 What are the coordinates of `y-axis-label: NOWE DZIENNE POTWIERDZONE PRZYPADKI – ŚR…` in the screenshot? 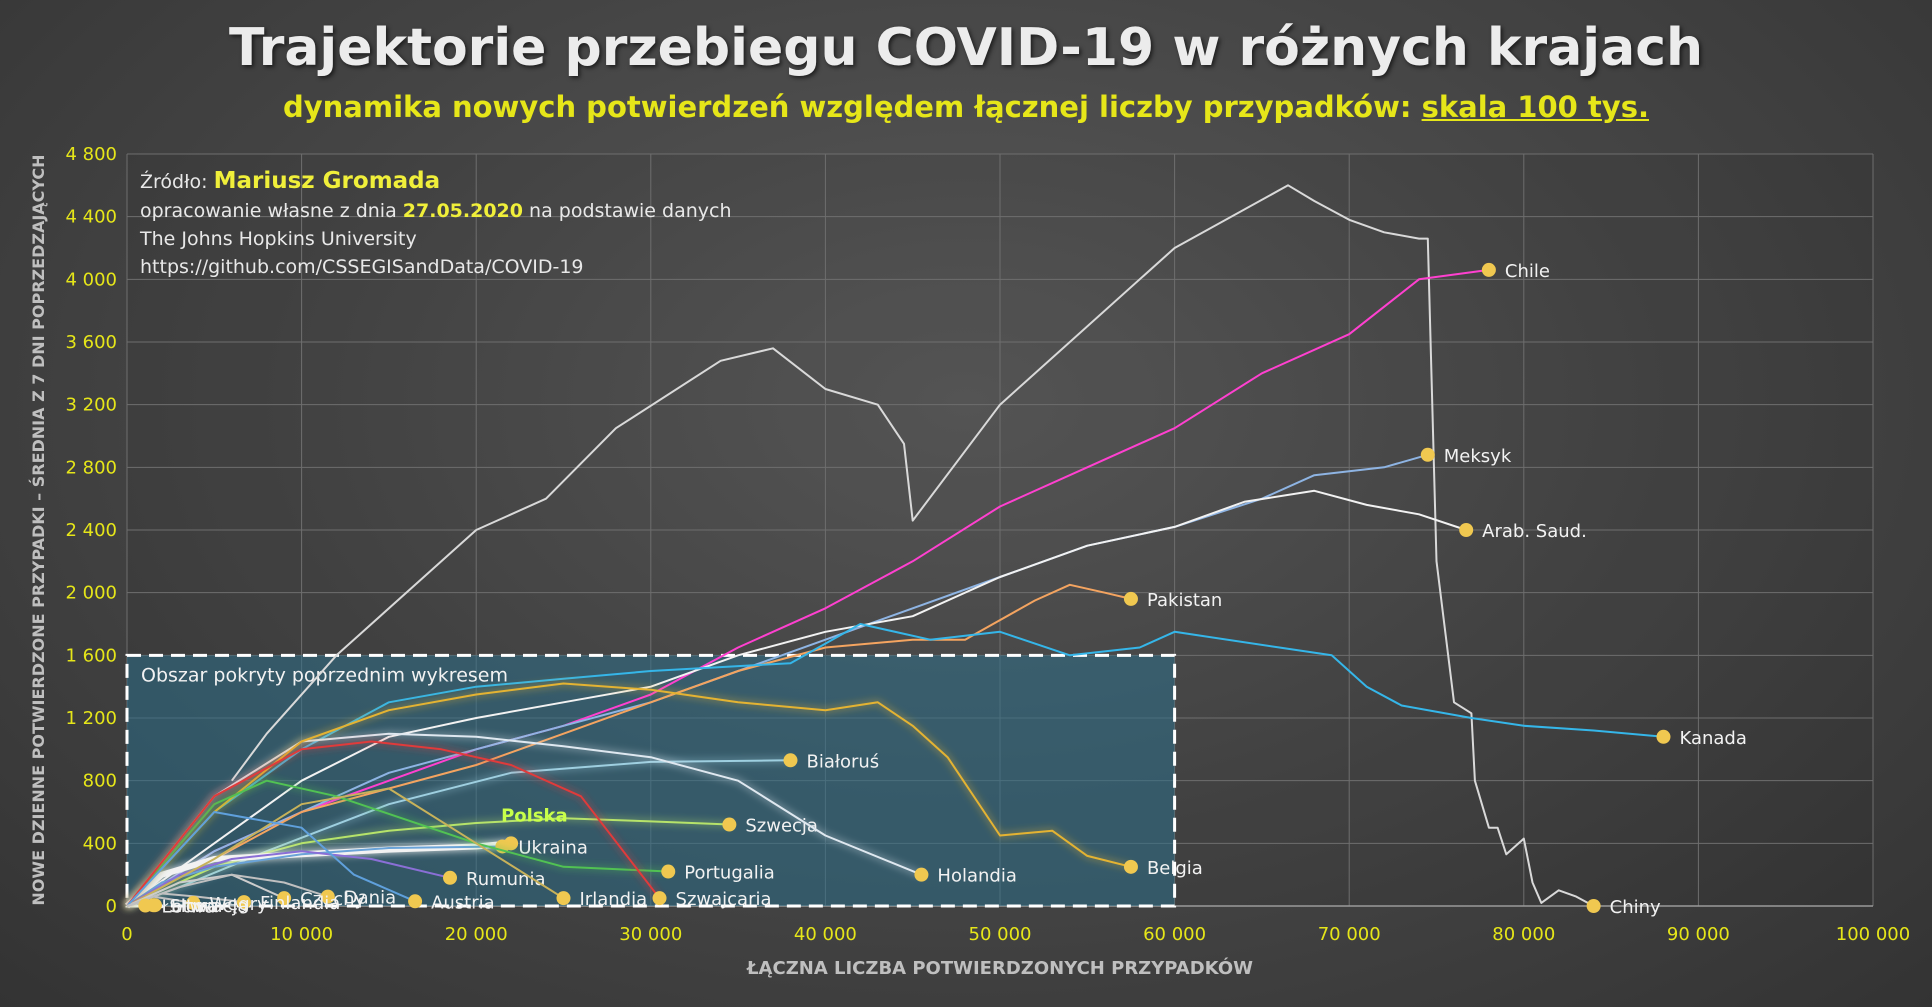 It's located at (38, 529).